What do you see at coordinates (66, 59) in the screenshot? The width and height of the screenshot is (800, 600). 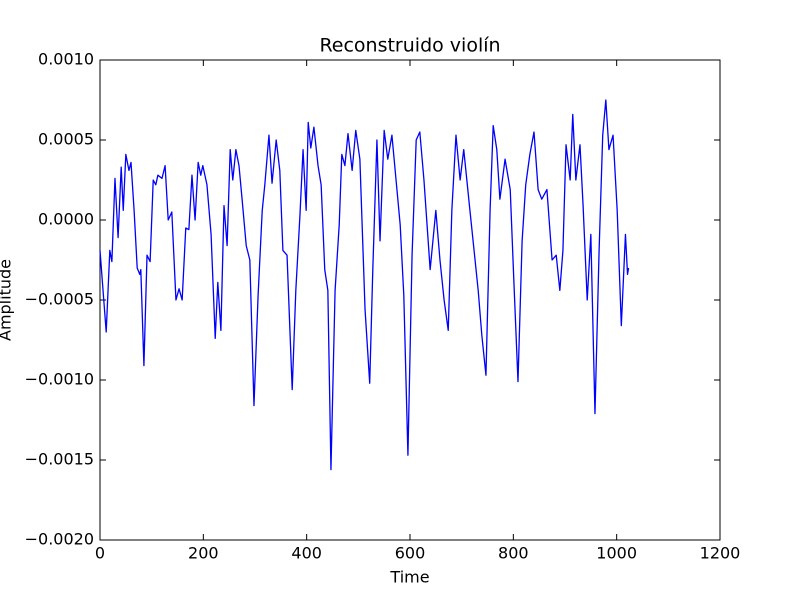 I see `y-tick-label: 0.0010` at bounding box center [66, 59].